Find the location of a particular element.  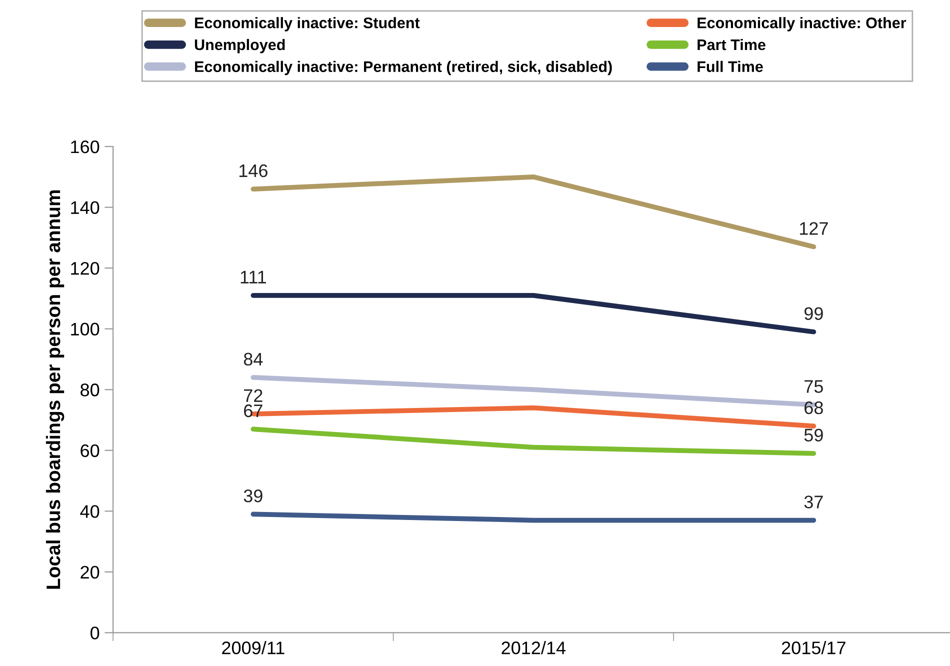

data-label: 146 is located at coordinates (253, 171).